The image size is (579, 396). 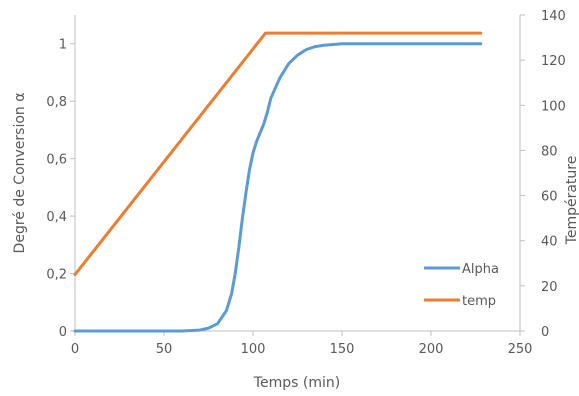 I want to click on y-tick-label: 1, so click(x=63, y=45).